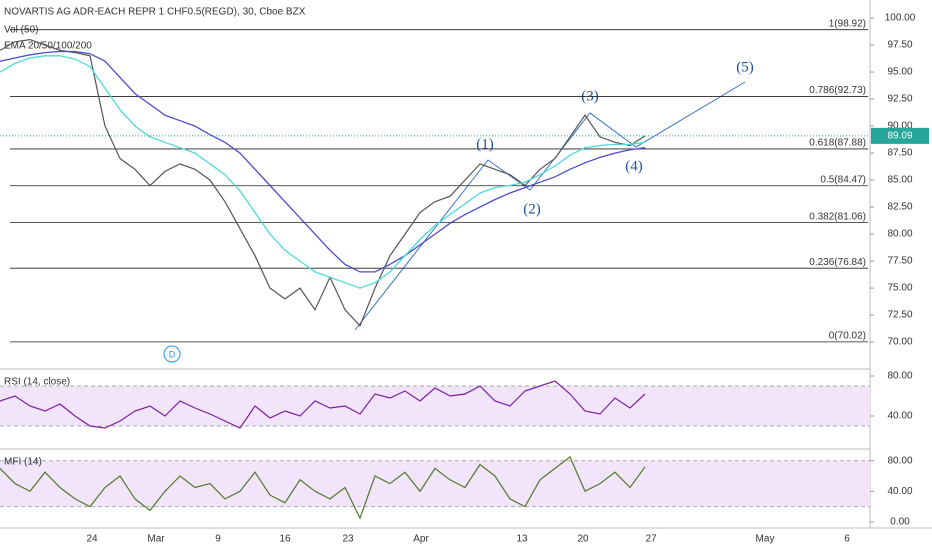  What do you see at coordinates (899, 180) in the screenshot?
I see `y-tick-label: 85.00` at bounding box center [899, 180].